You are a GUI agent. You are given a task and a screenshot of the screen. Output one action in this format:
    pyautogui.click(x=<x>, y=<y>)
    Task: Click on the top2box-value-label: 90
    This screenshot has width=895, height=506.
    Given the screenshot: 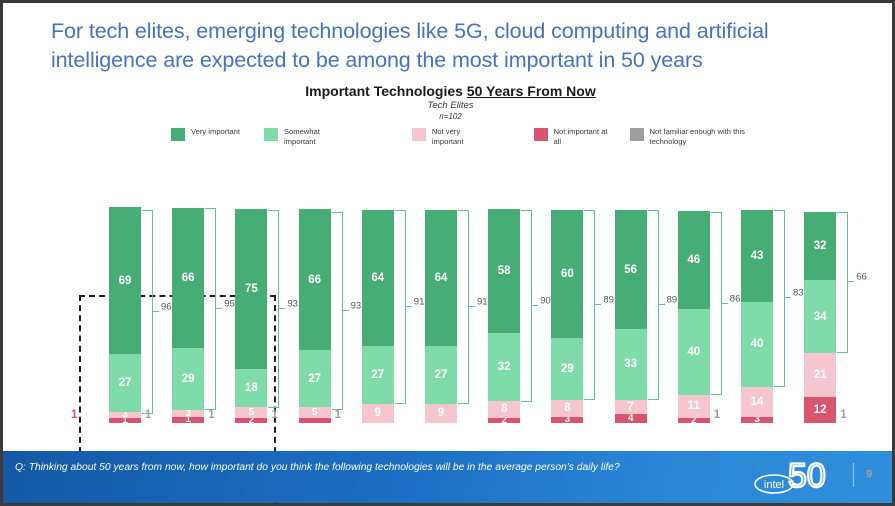 What is the action you would take?
    pyautogui.click(x=545, y=301)
    